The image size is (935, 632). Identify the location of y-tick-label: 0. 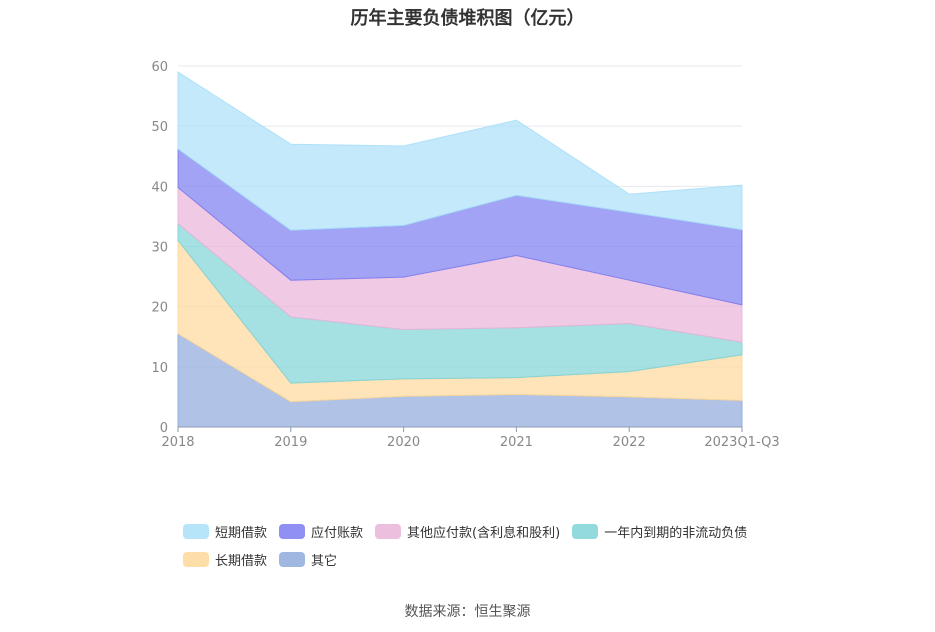
(164, 428).